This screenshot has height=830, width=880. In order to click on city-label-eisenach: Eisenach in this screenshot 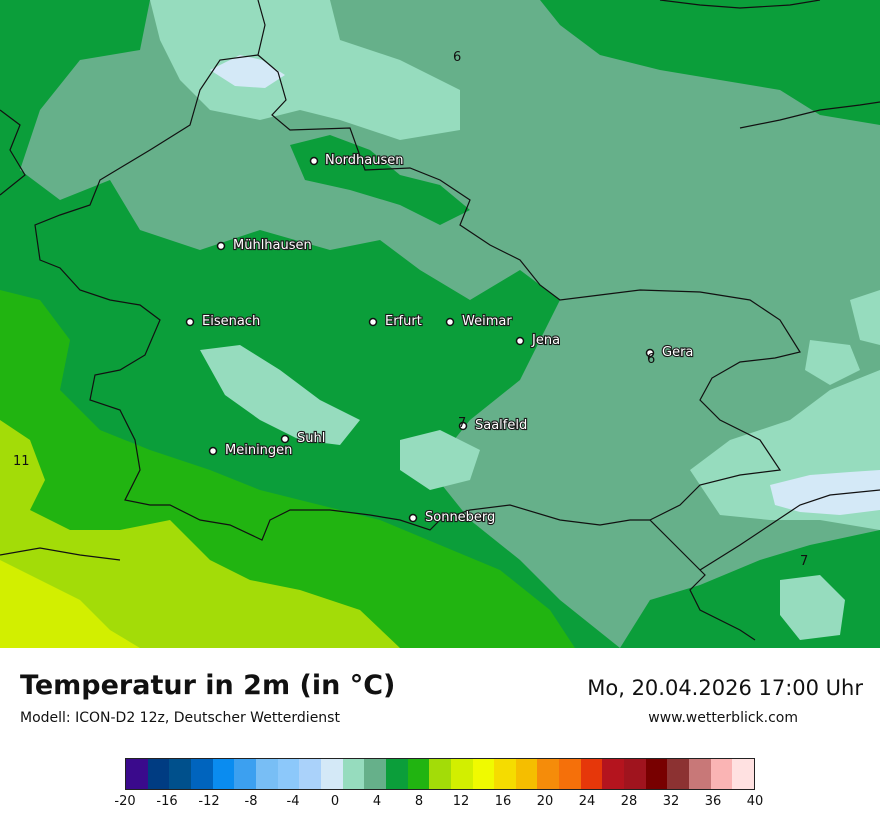, I will do `click(231, 321)`.